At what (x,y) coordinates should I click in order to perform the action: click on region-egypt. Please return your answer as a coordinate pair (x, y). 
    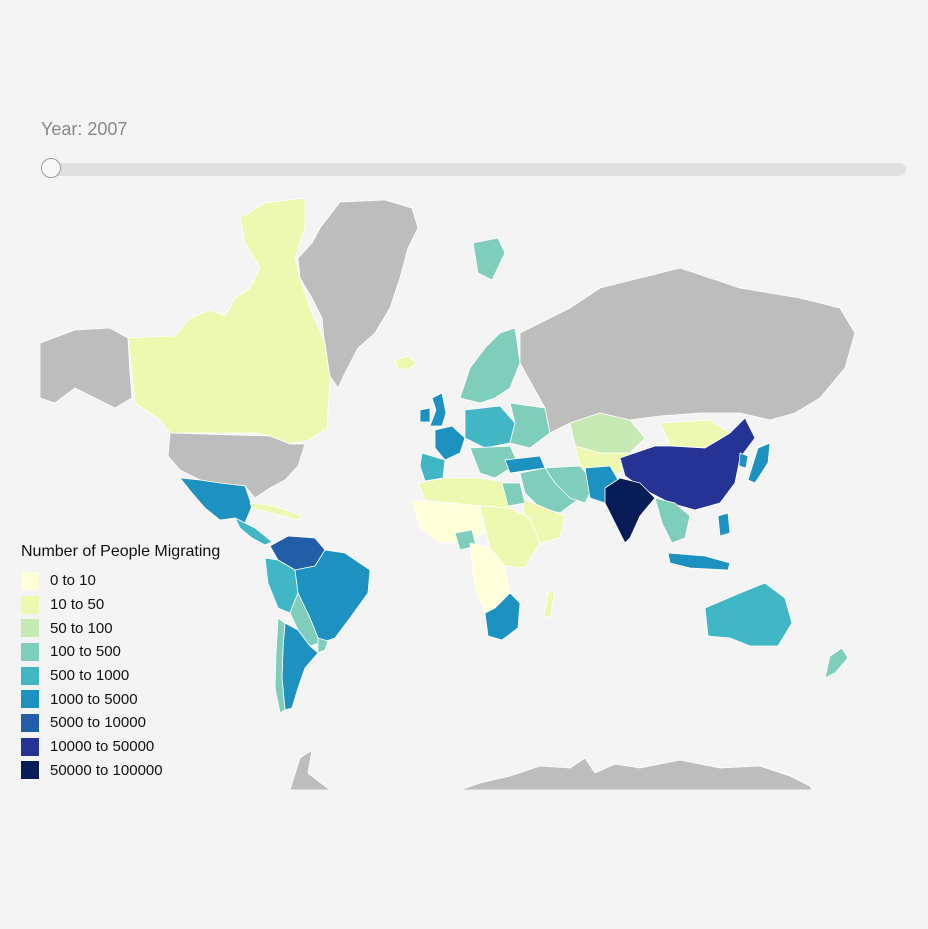
    Looking at the image, I should click on (513, 494).